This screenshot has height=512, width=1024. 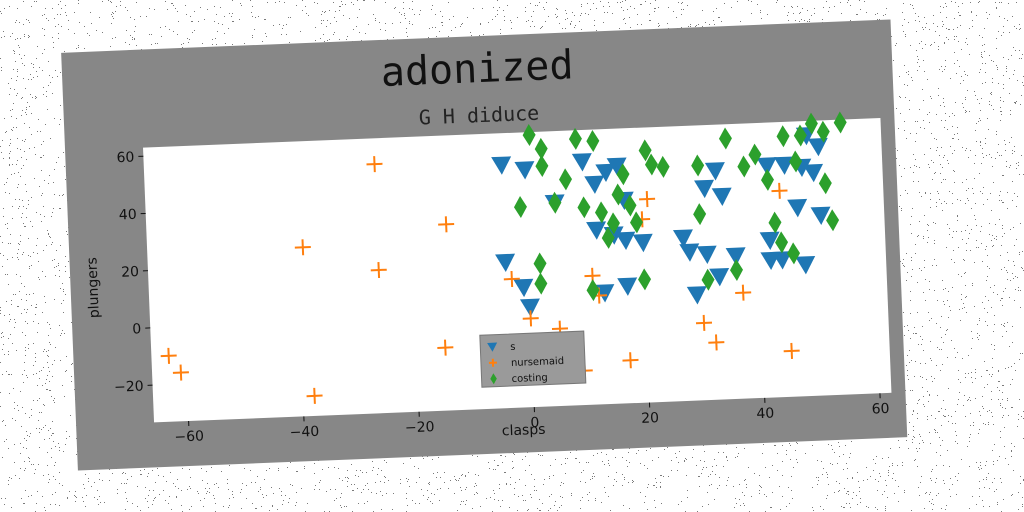 What do you see at coordinates (880, 409) in the screenshot?
I see `x-tick-label: 60` at bounding box center [880, 409].